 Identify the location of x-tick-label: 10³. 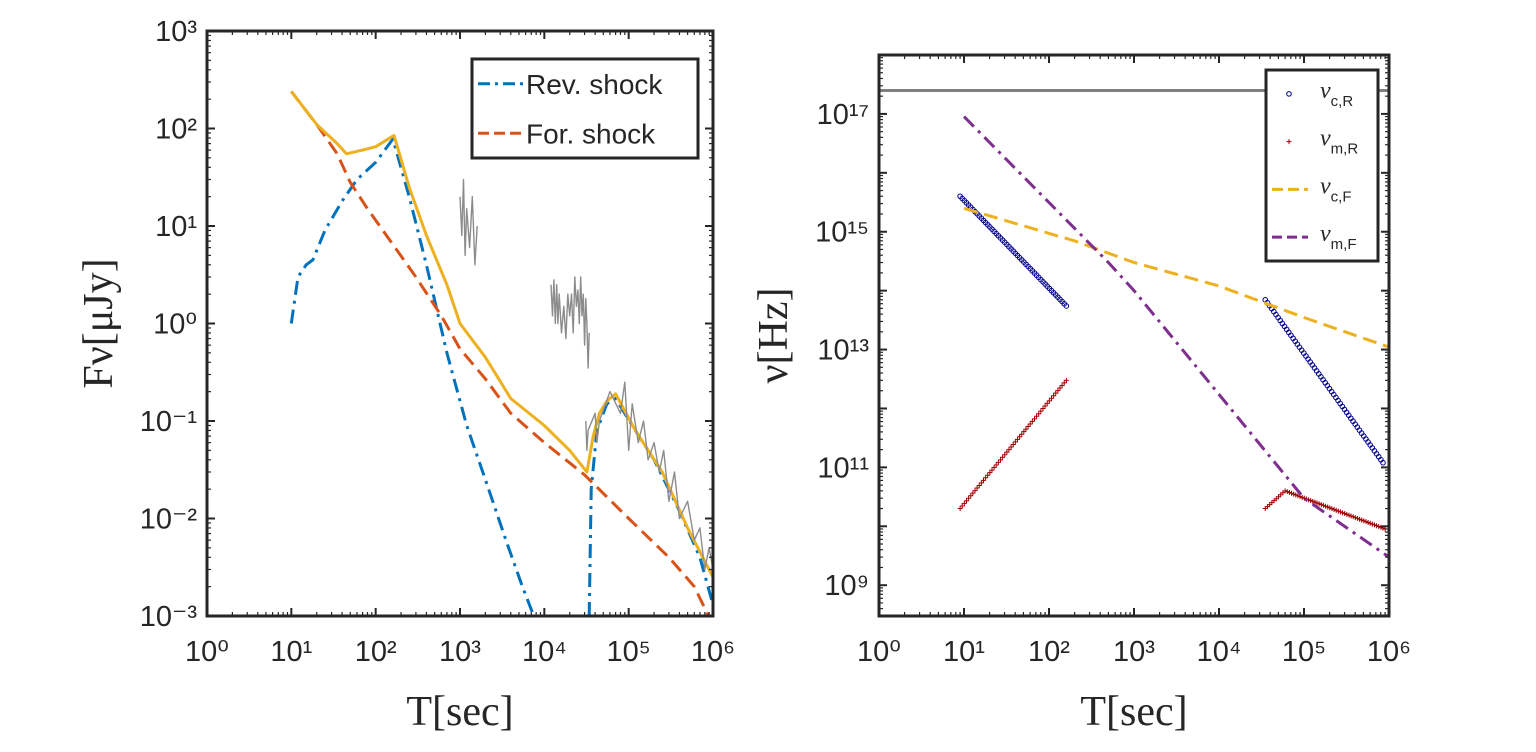
(460, 652).